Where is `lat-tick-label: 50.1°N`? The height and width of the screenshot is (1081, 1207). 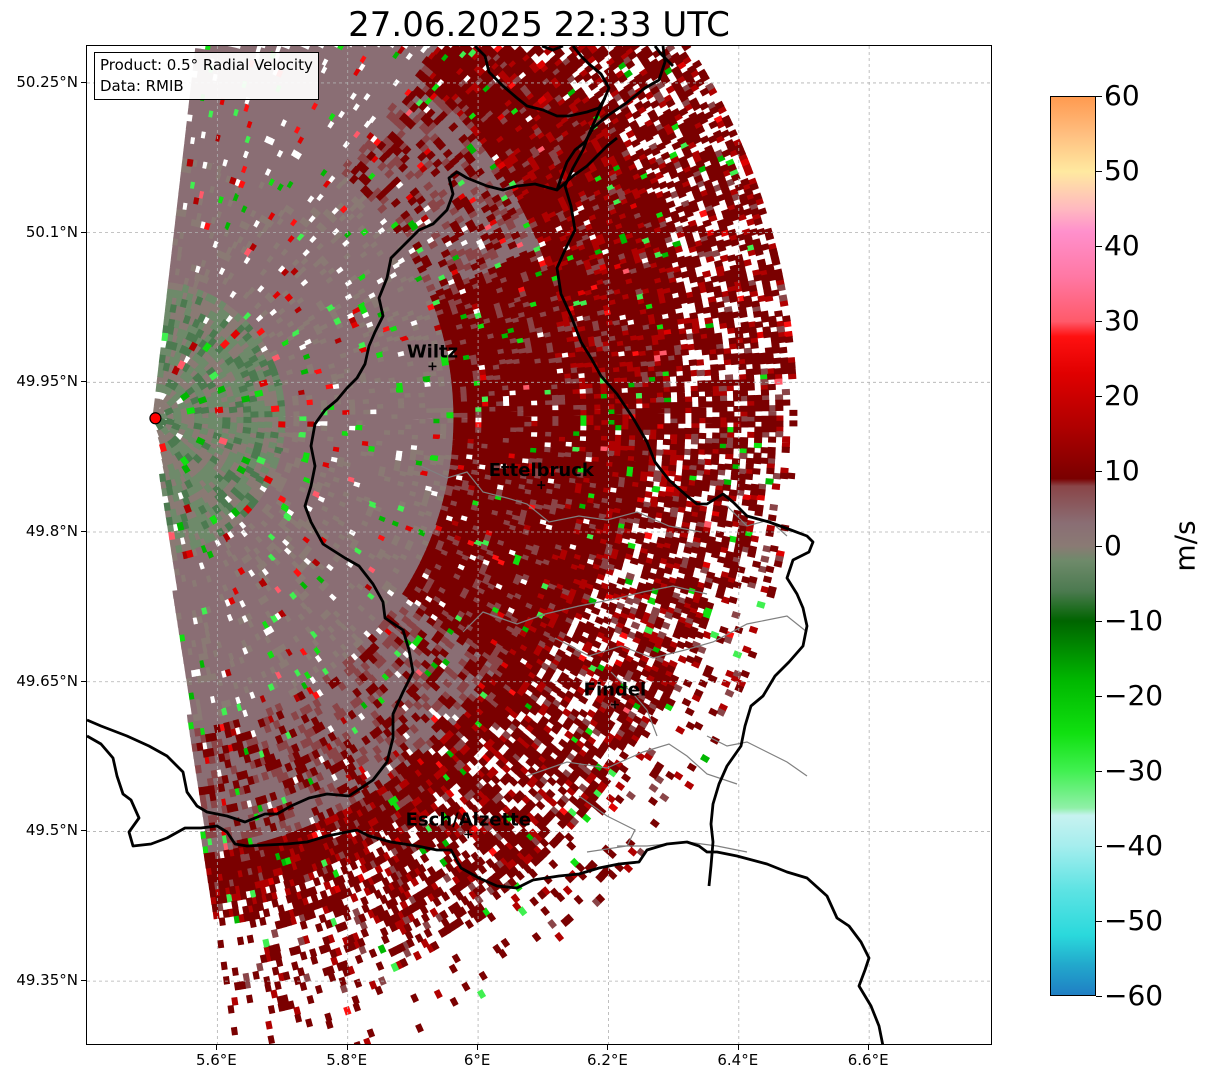
lat-tick-label: 50.1°N is located at coordinates (51, 231).